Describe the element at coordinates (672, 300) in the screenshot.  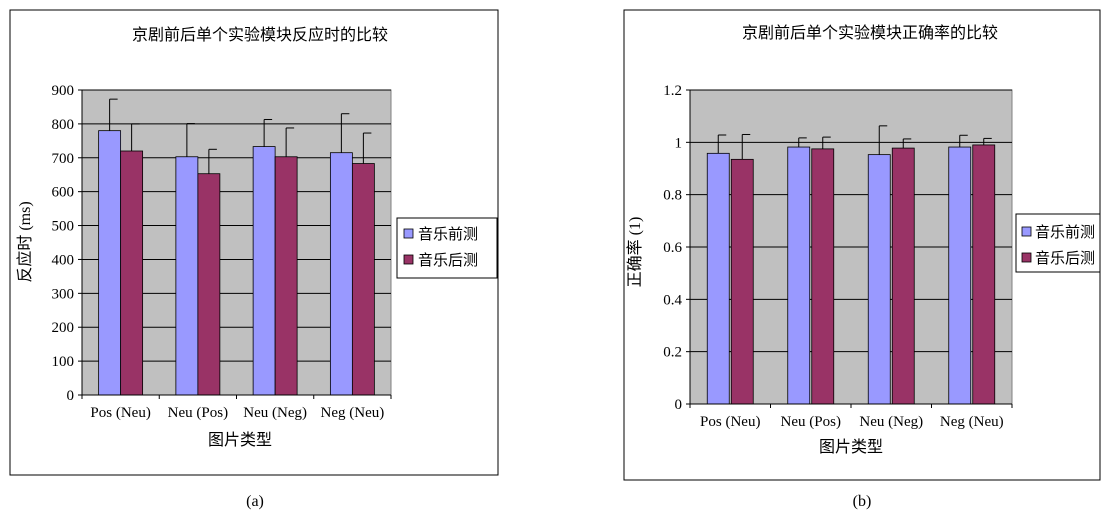
I see `y-tick-label: 0.4` at that location.